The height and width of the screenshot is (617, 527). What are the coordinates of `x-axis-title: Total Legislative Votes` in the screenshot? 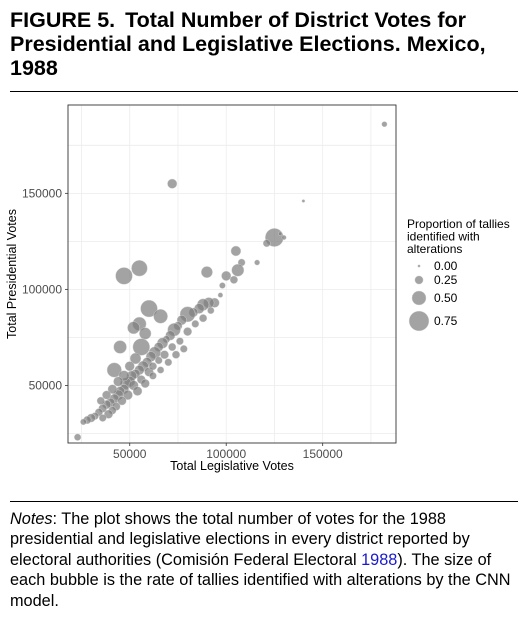 It's located at (232, 466).